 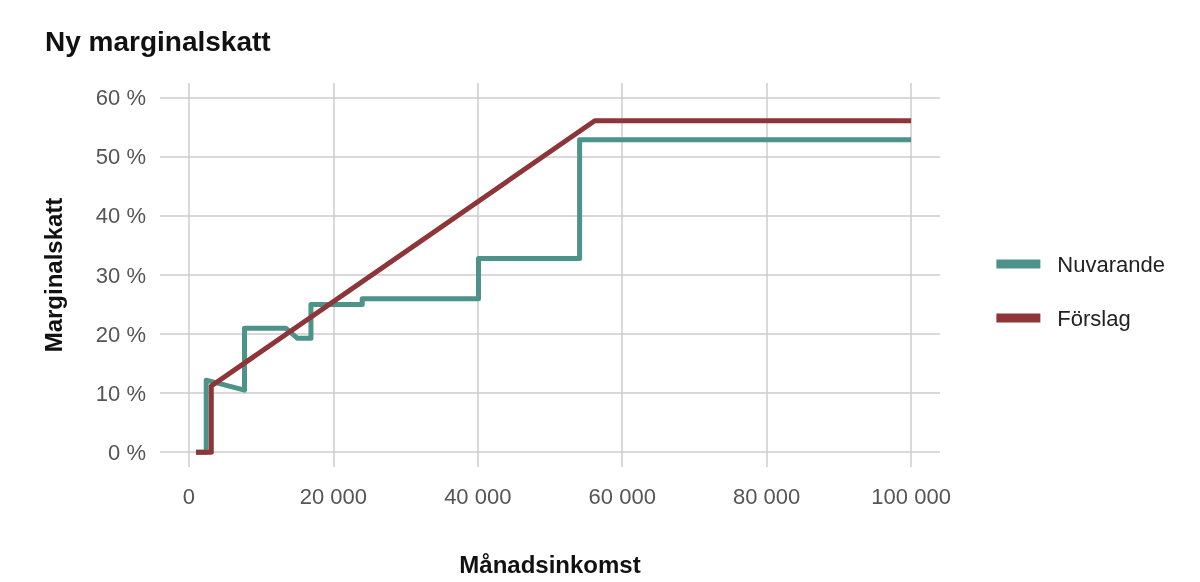 I want to click on x-tick-label: 40 000, so click(x=478, y=496).